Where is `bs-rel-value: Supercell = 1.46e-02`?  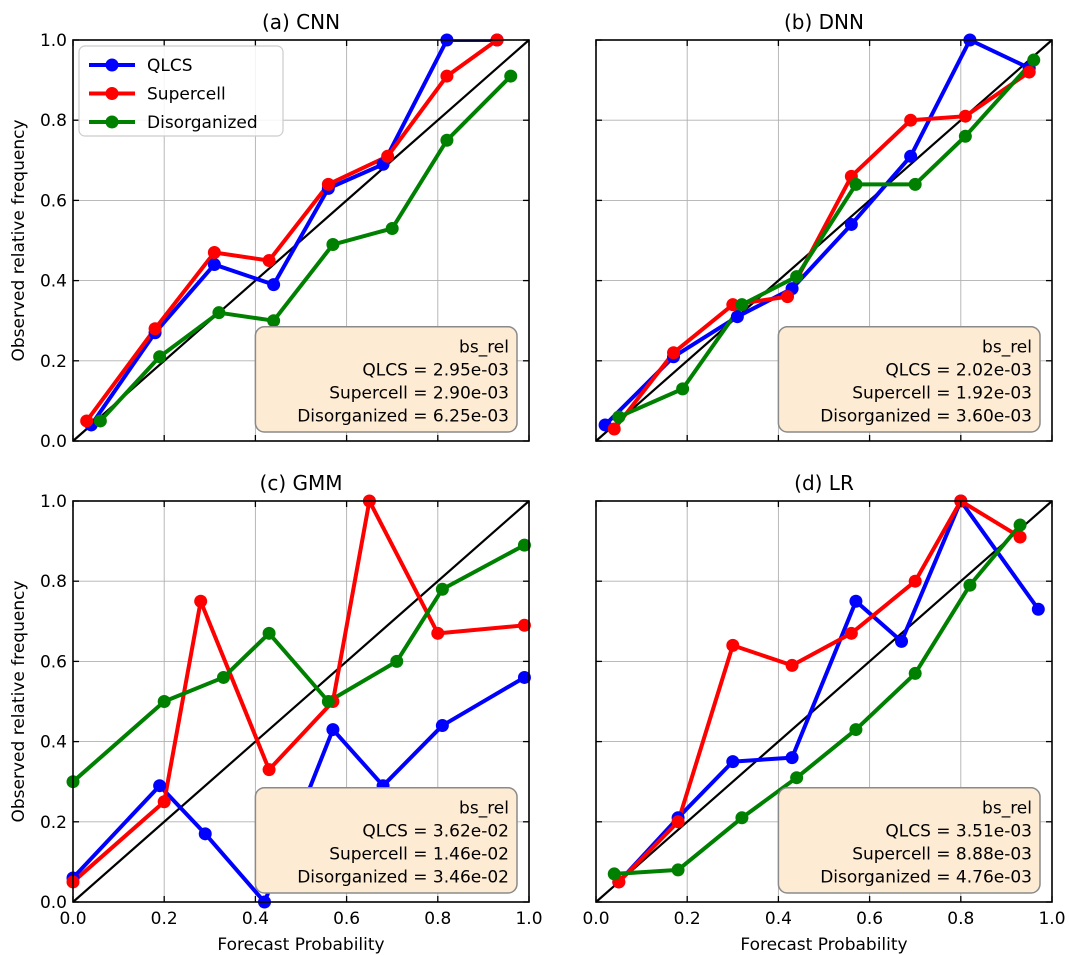
bs-rel-value: Supercell = 1.46e-02 is located at coordinates (419, 855).